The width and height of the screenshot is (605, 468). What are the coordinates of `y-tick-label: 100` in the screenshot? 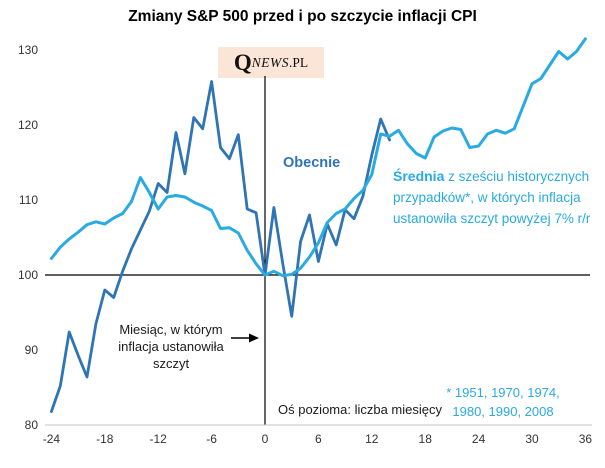 It's located at (28, 275).